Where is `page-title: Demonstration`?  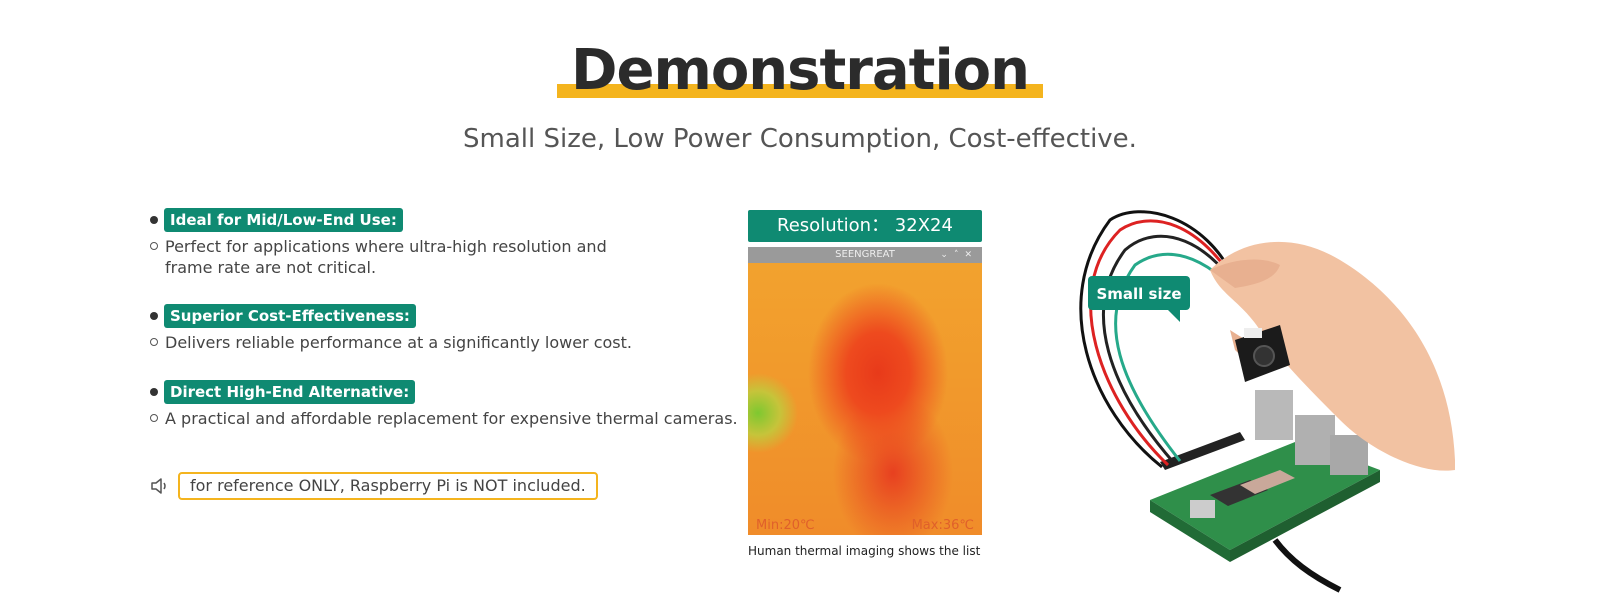
page-title: Demonstration is located at coordinates (800, 71).